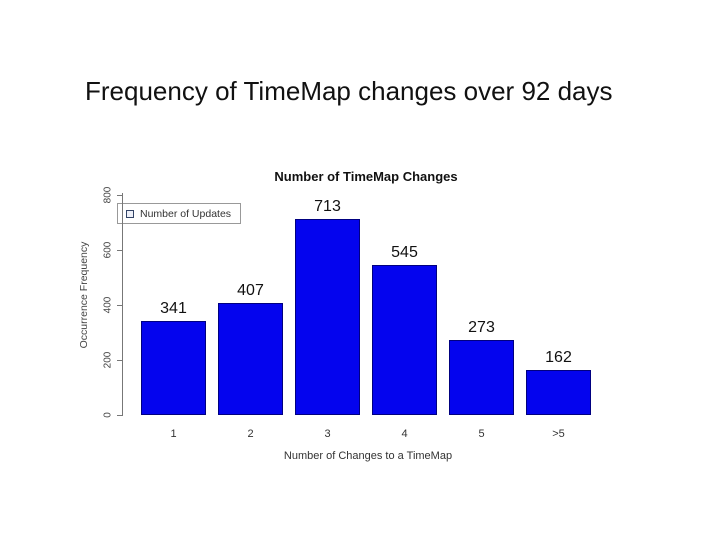 The height and width of the screenshot is (540, 720). What do you see at coordinates (108, 360) in the screenshot?
I see `y-axis-tick-label: 200` at bounding box center [108, 360].